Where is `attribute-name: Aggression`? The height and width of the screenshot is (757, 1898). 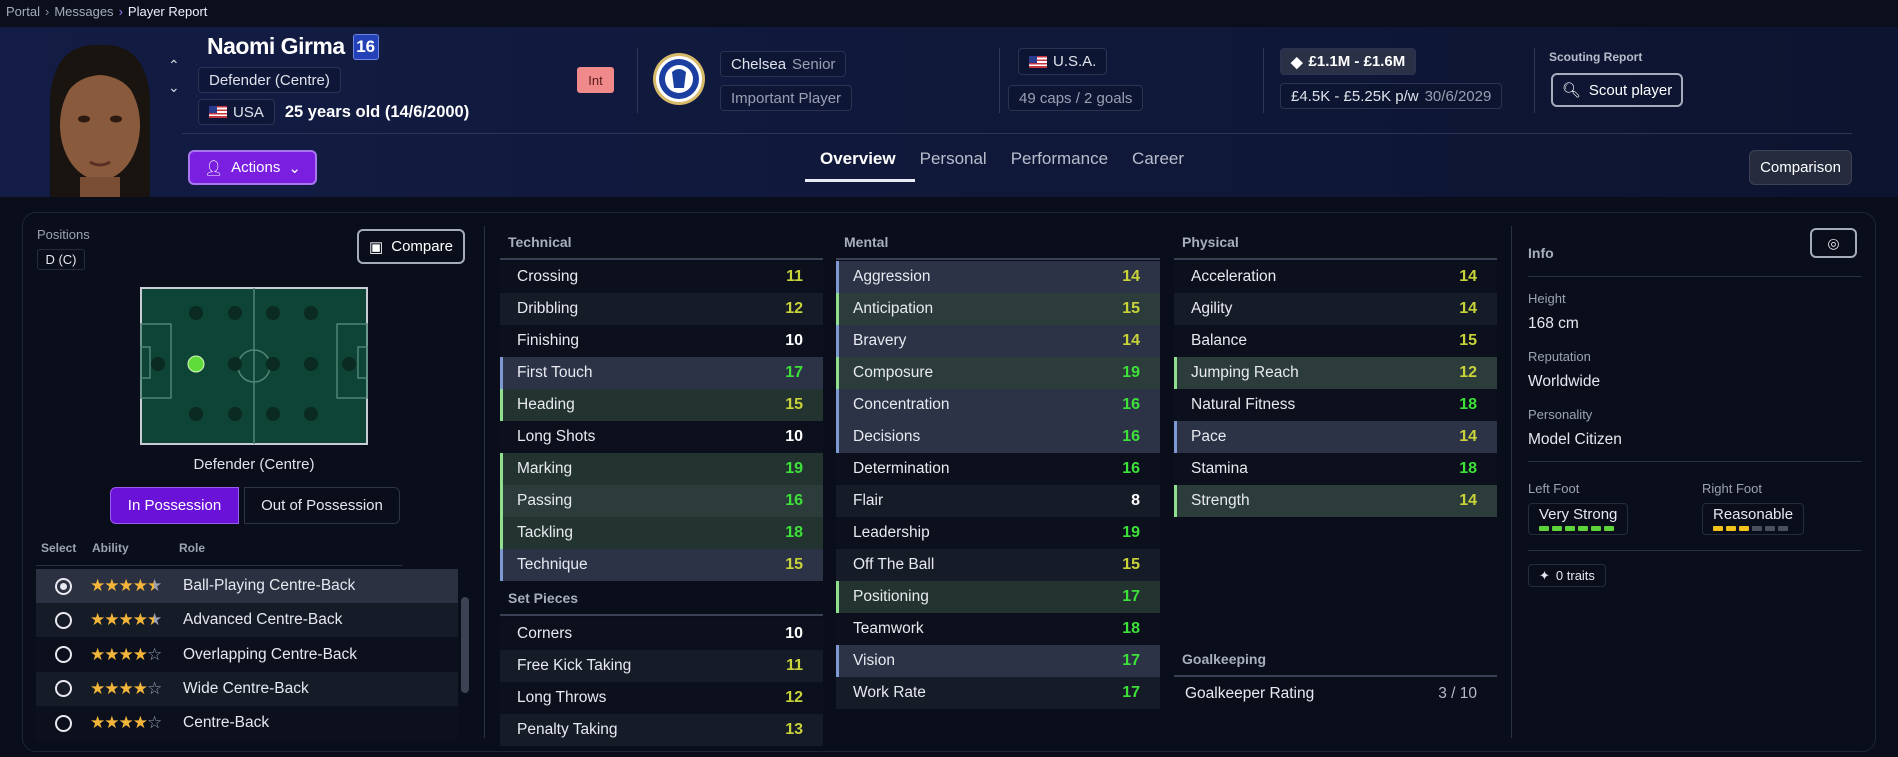 attribute-name: Aggression is located at coordinates (892, 276).